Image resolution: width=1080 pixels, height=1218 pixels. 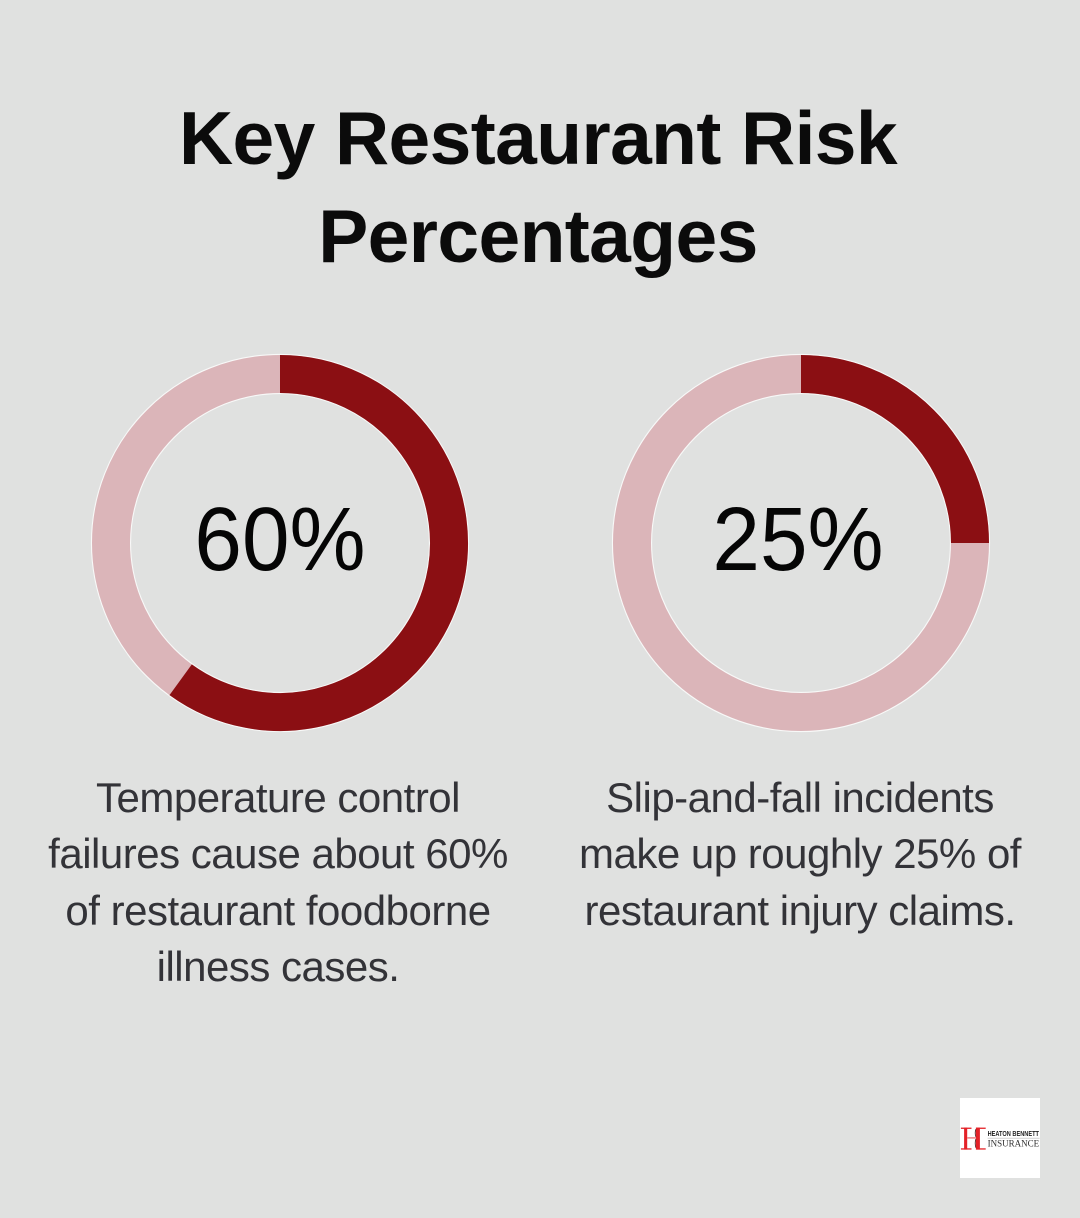 I want to click on svg-text: INSURANCE, so click(x=1014, y=1144).